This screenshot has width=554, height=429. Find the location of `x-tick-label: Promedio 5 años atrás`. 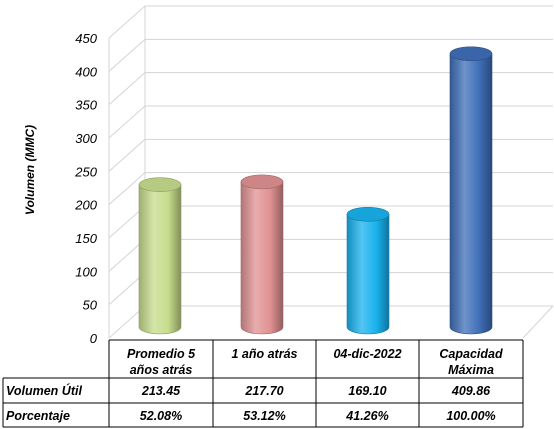

x-tick-label: Promedio 5 años atrás is located at coordinates (161, 362).